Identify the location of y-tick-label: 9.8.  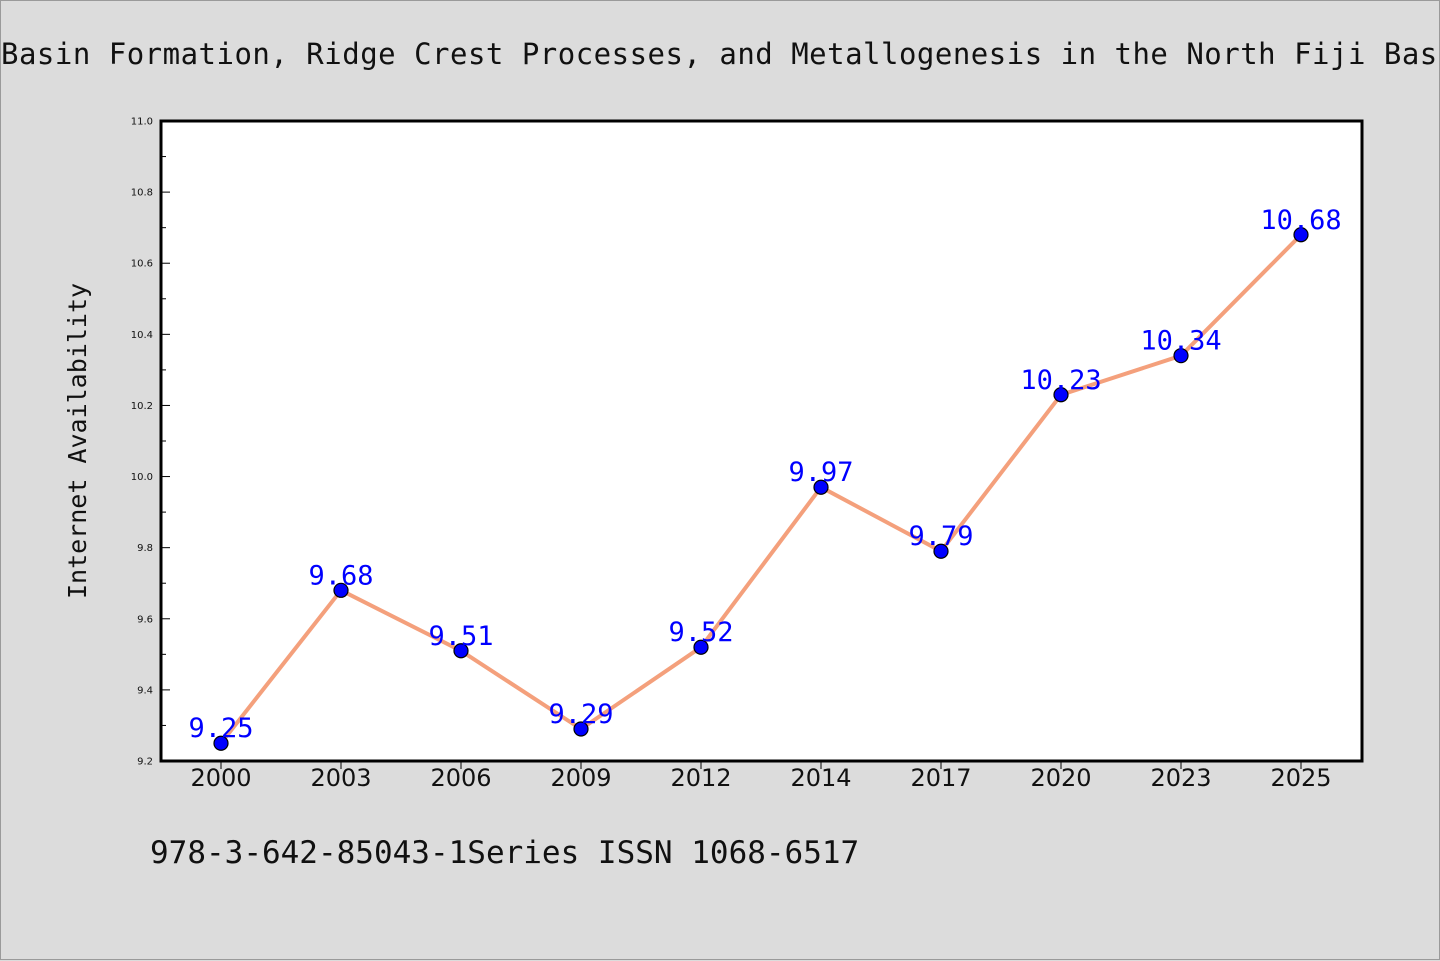
(145, 548).